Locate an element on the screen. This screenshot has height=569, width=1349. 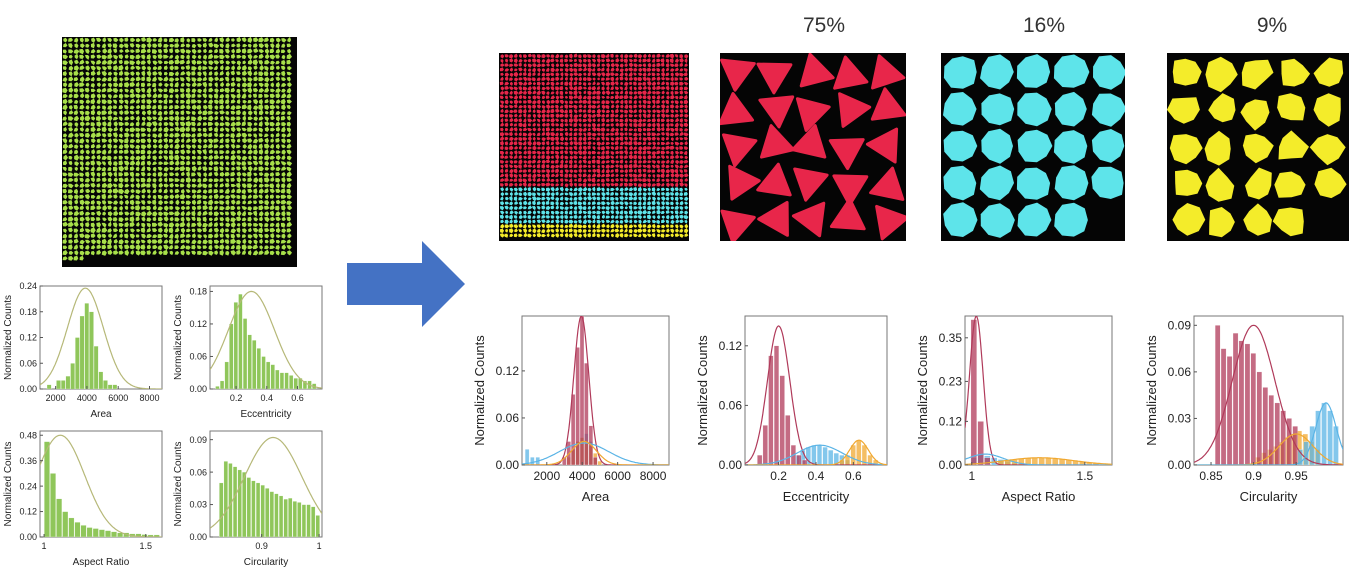
y-tick-label: 0.24 is located at coordinates (28, 486).